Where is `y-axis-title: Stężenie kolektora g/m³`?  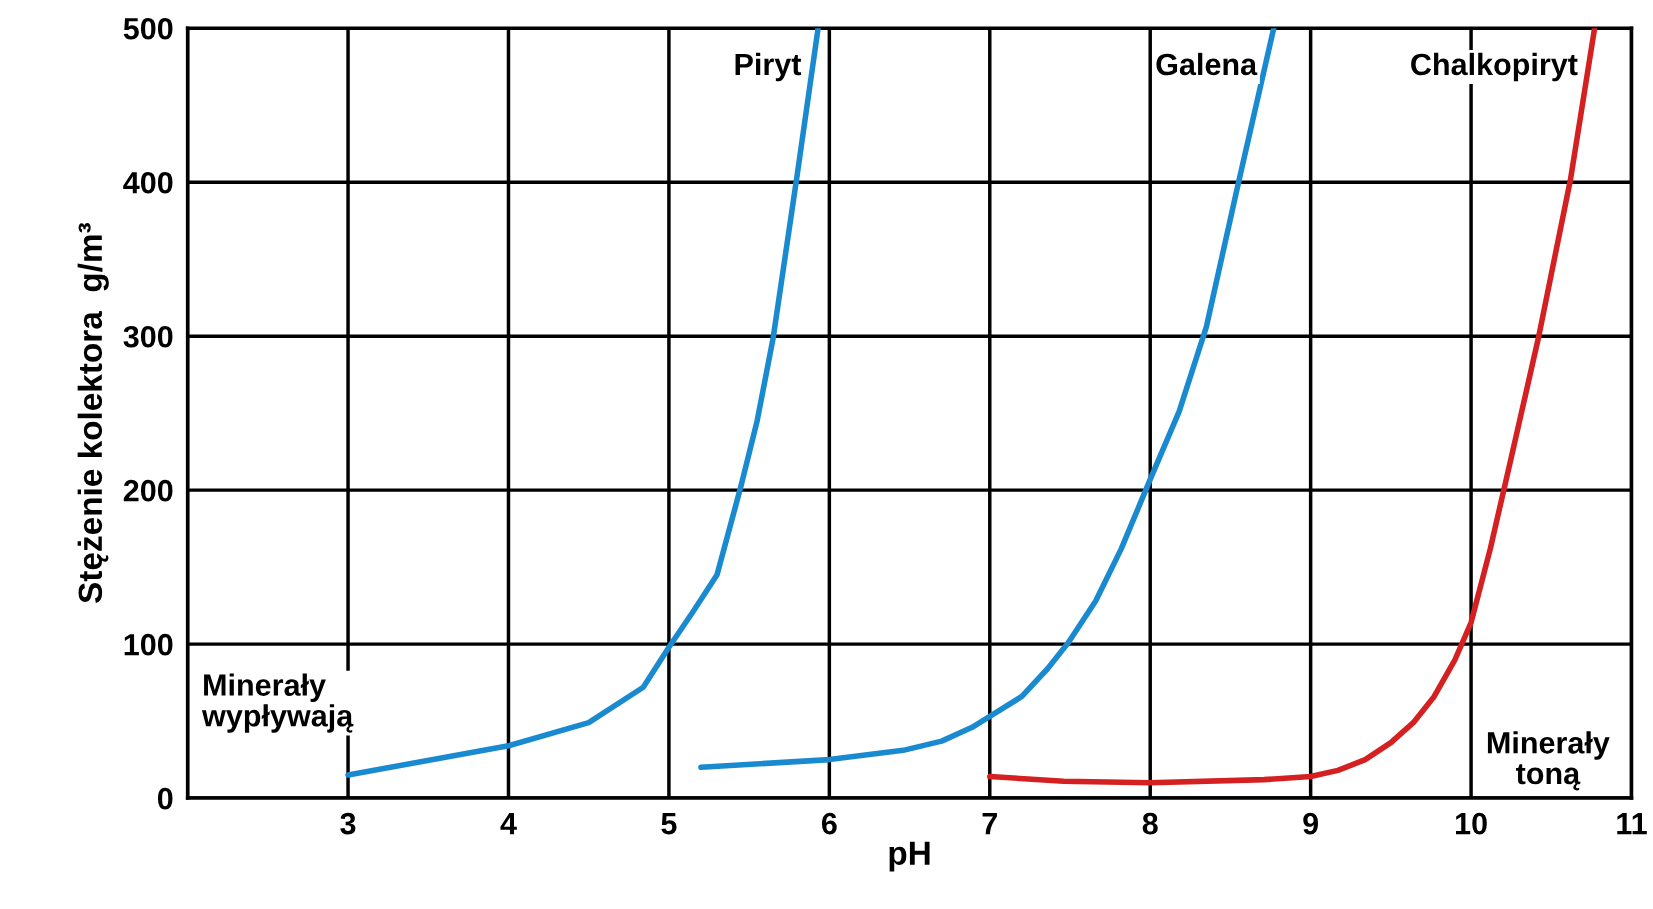 y-axis-title: Stężenie kolektora g/m³ is located at coordinates (93, 413).